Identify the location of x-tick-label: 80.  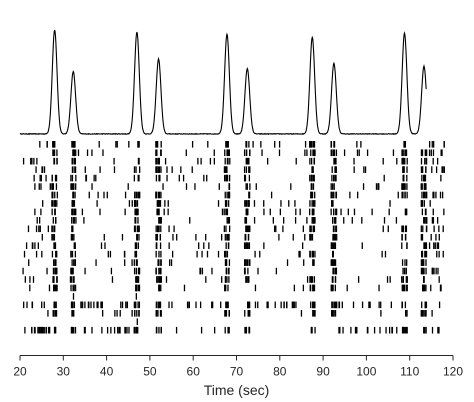
(280, 372).